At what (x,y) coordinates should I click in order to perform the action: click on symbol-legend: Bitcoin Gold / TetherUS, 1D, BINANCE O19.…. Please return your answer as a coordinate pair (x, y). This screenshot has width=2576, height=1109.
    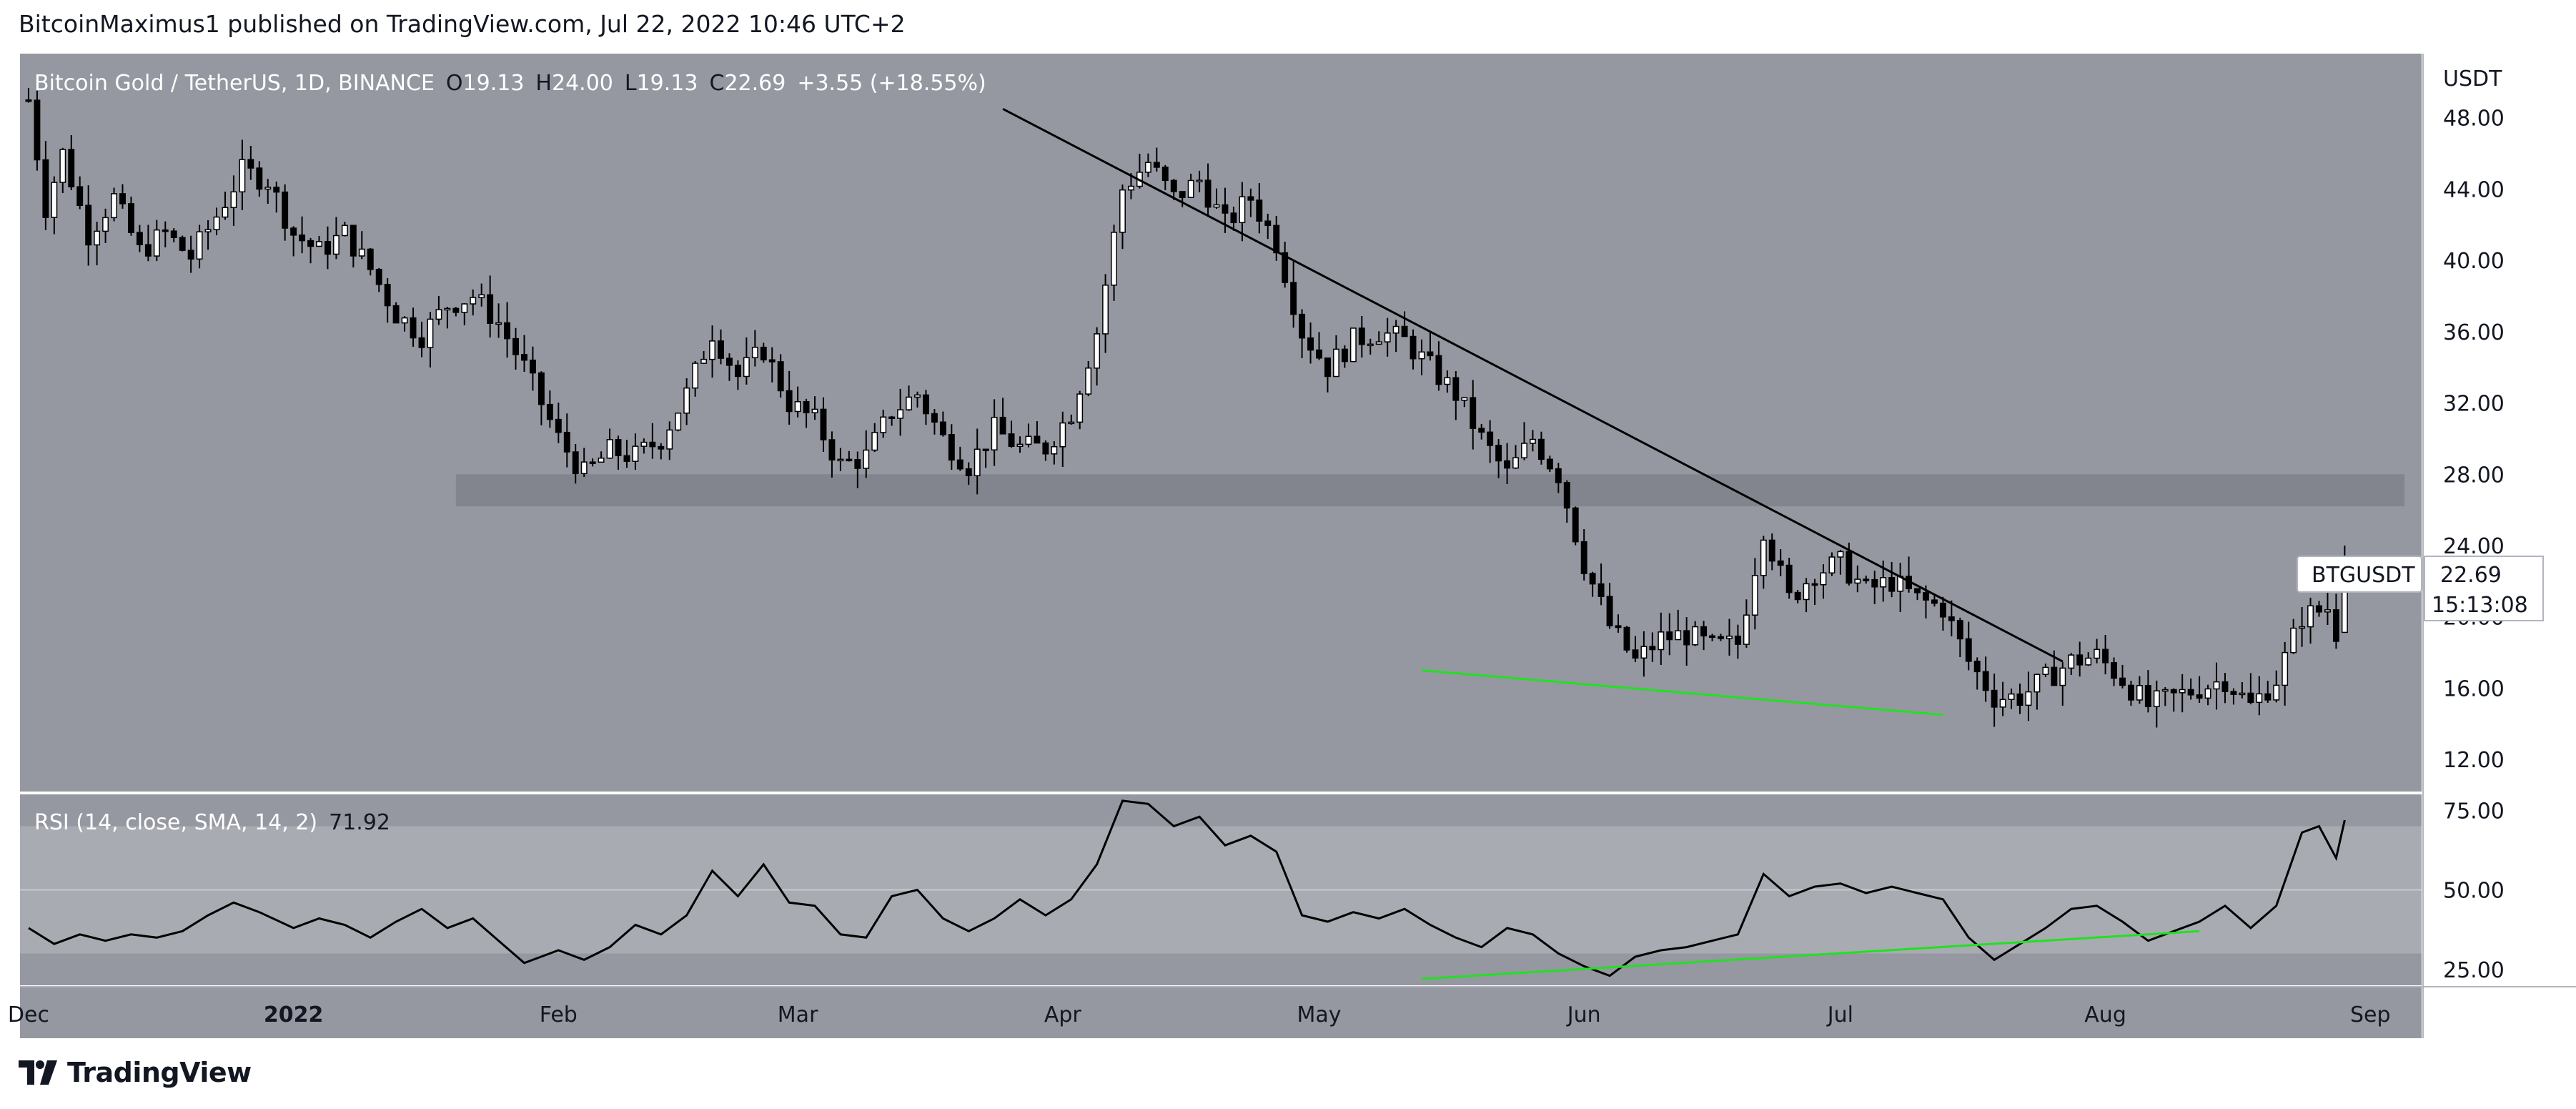
    Looking at the image, I should click on (510, 84).